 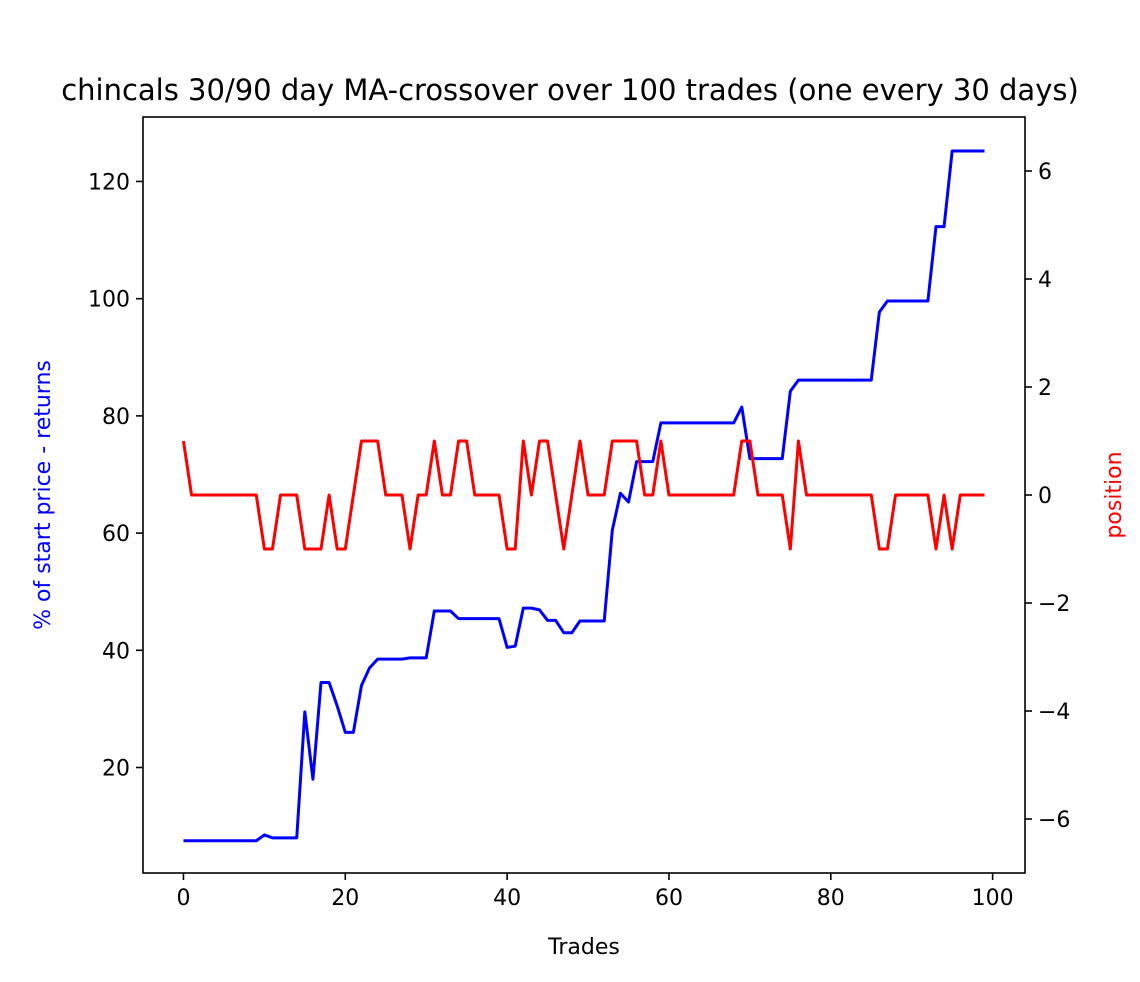 I want to click on y-right-tick-label: −2, so click(x=1054, y=604).